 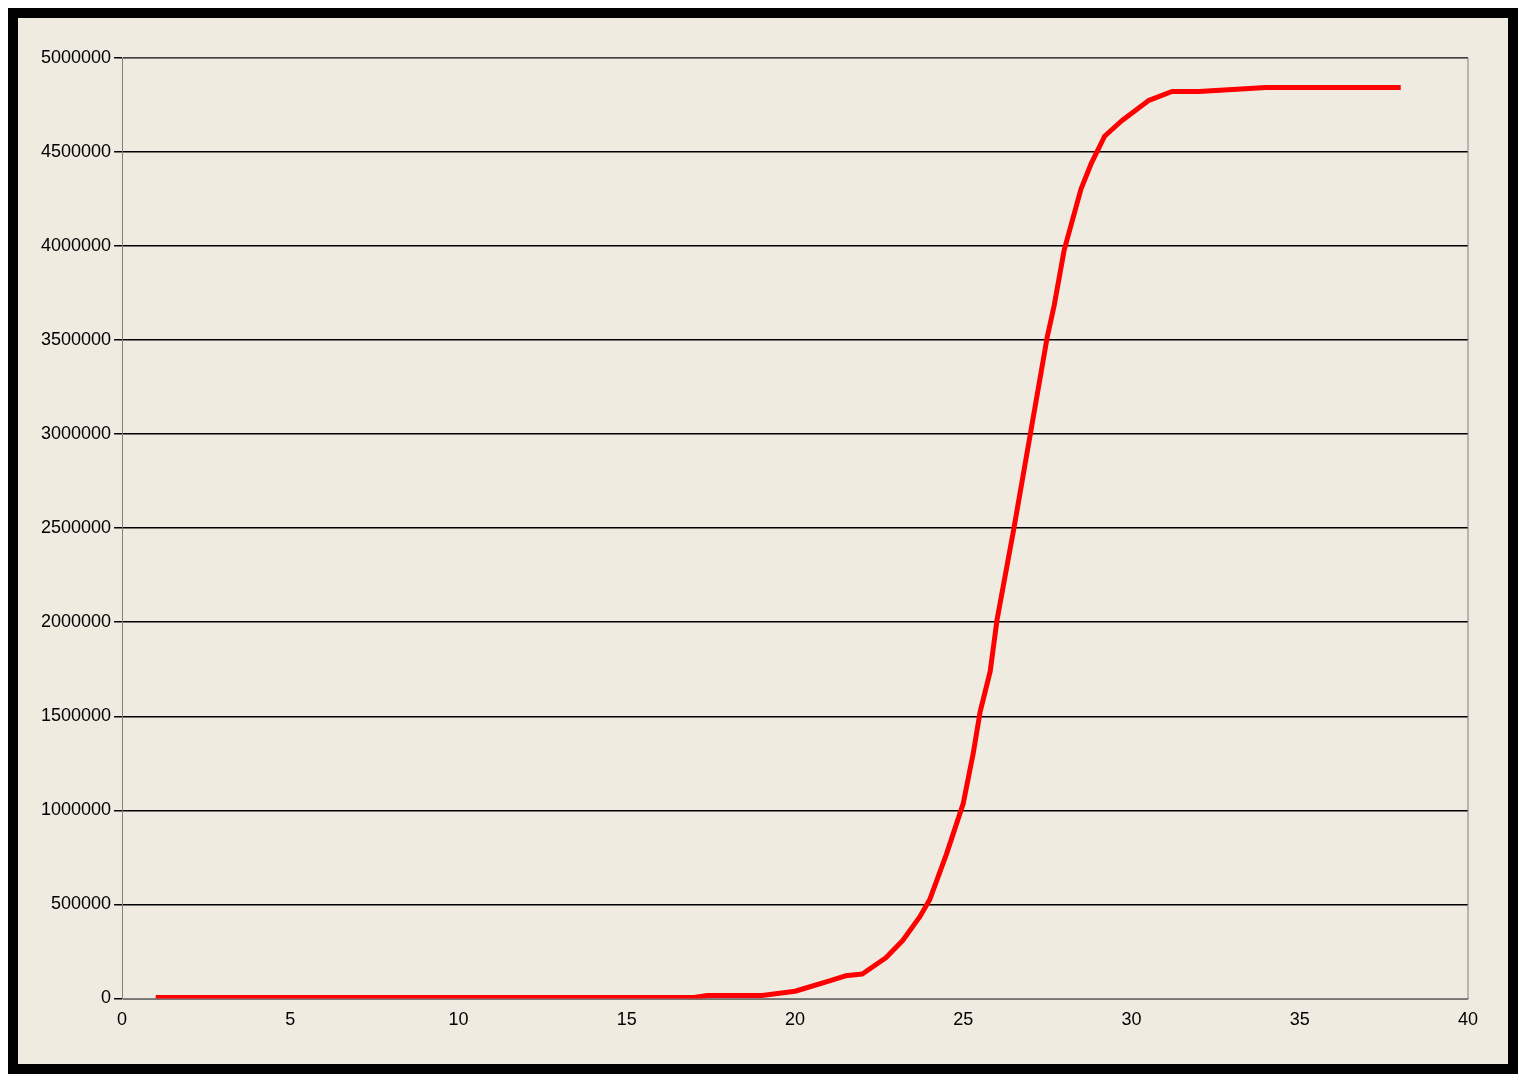 I want to click on y-tick-label: 3000000, so click(x=76, y=433).